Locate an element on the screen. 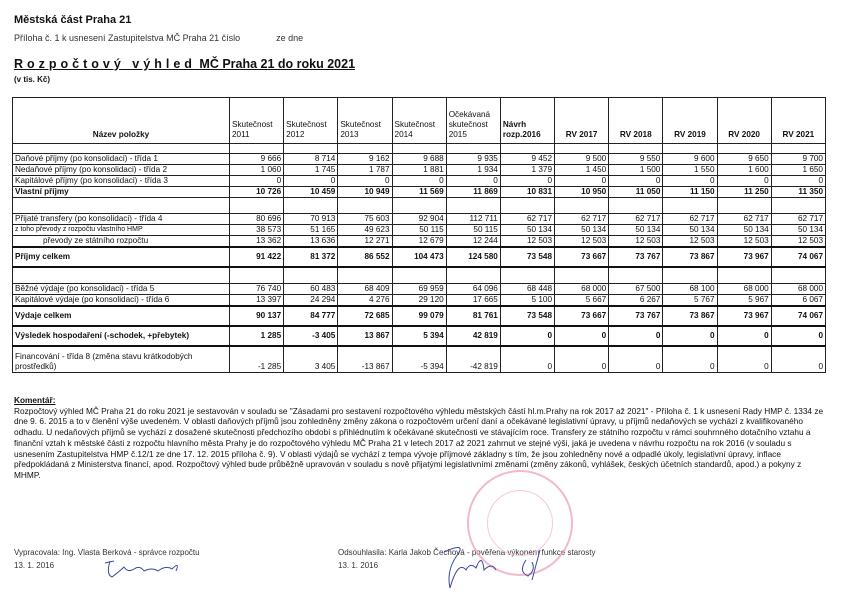  value-cell: 67 500 is located at coordinates (636, 288).